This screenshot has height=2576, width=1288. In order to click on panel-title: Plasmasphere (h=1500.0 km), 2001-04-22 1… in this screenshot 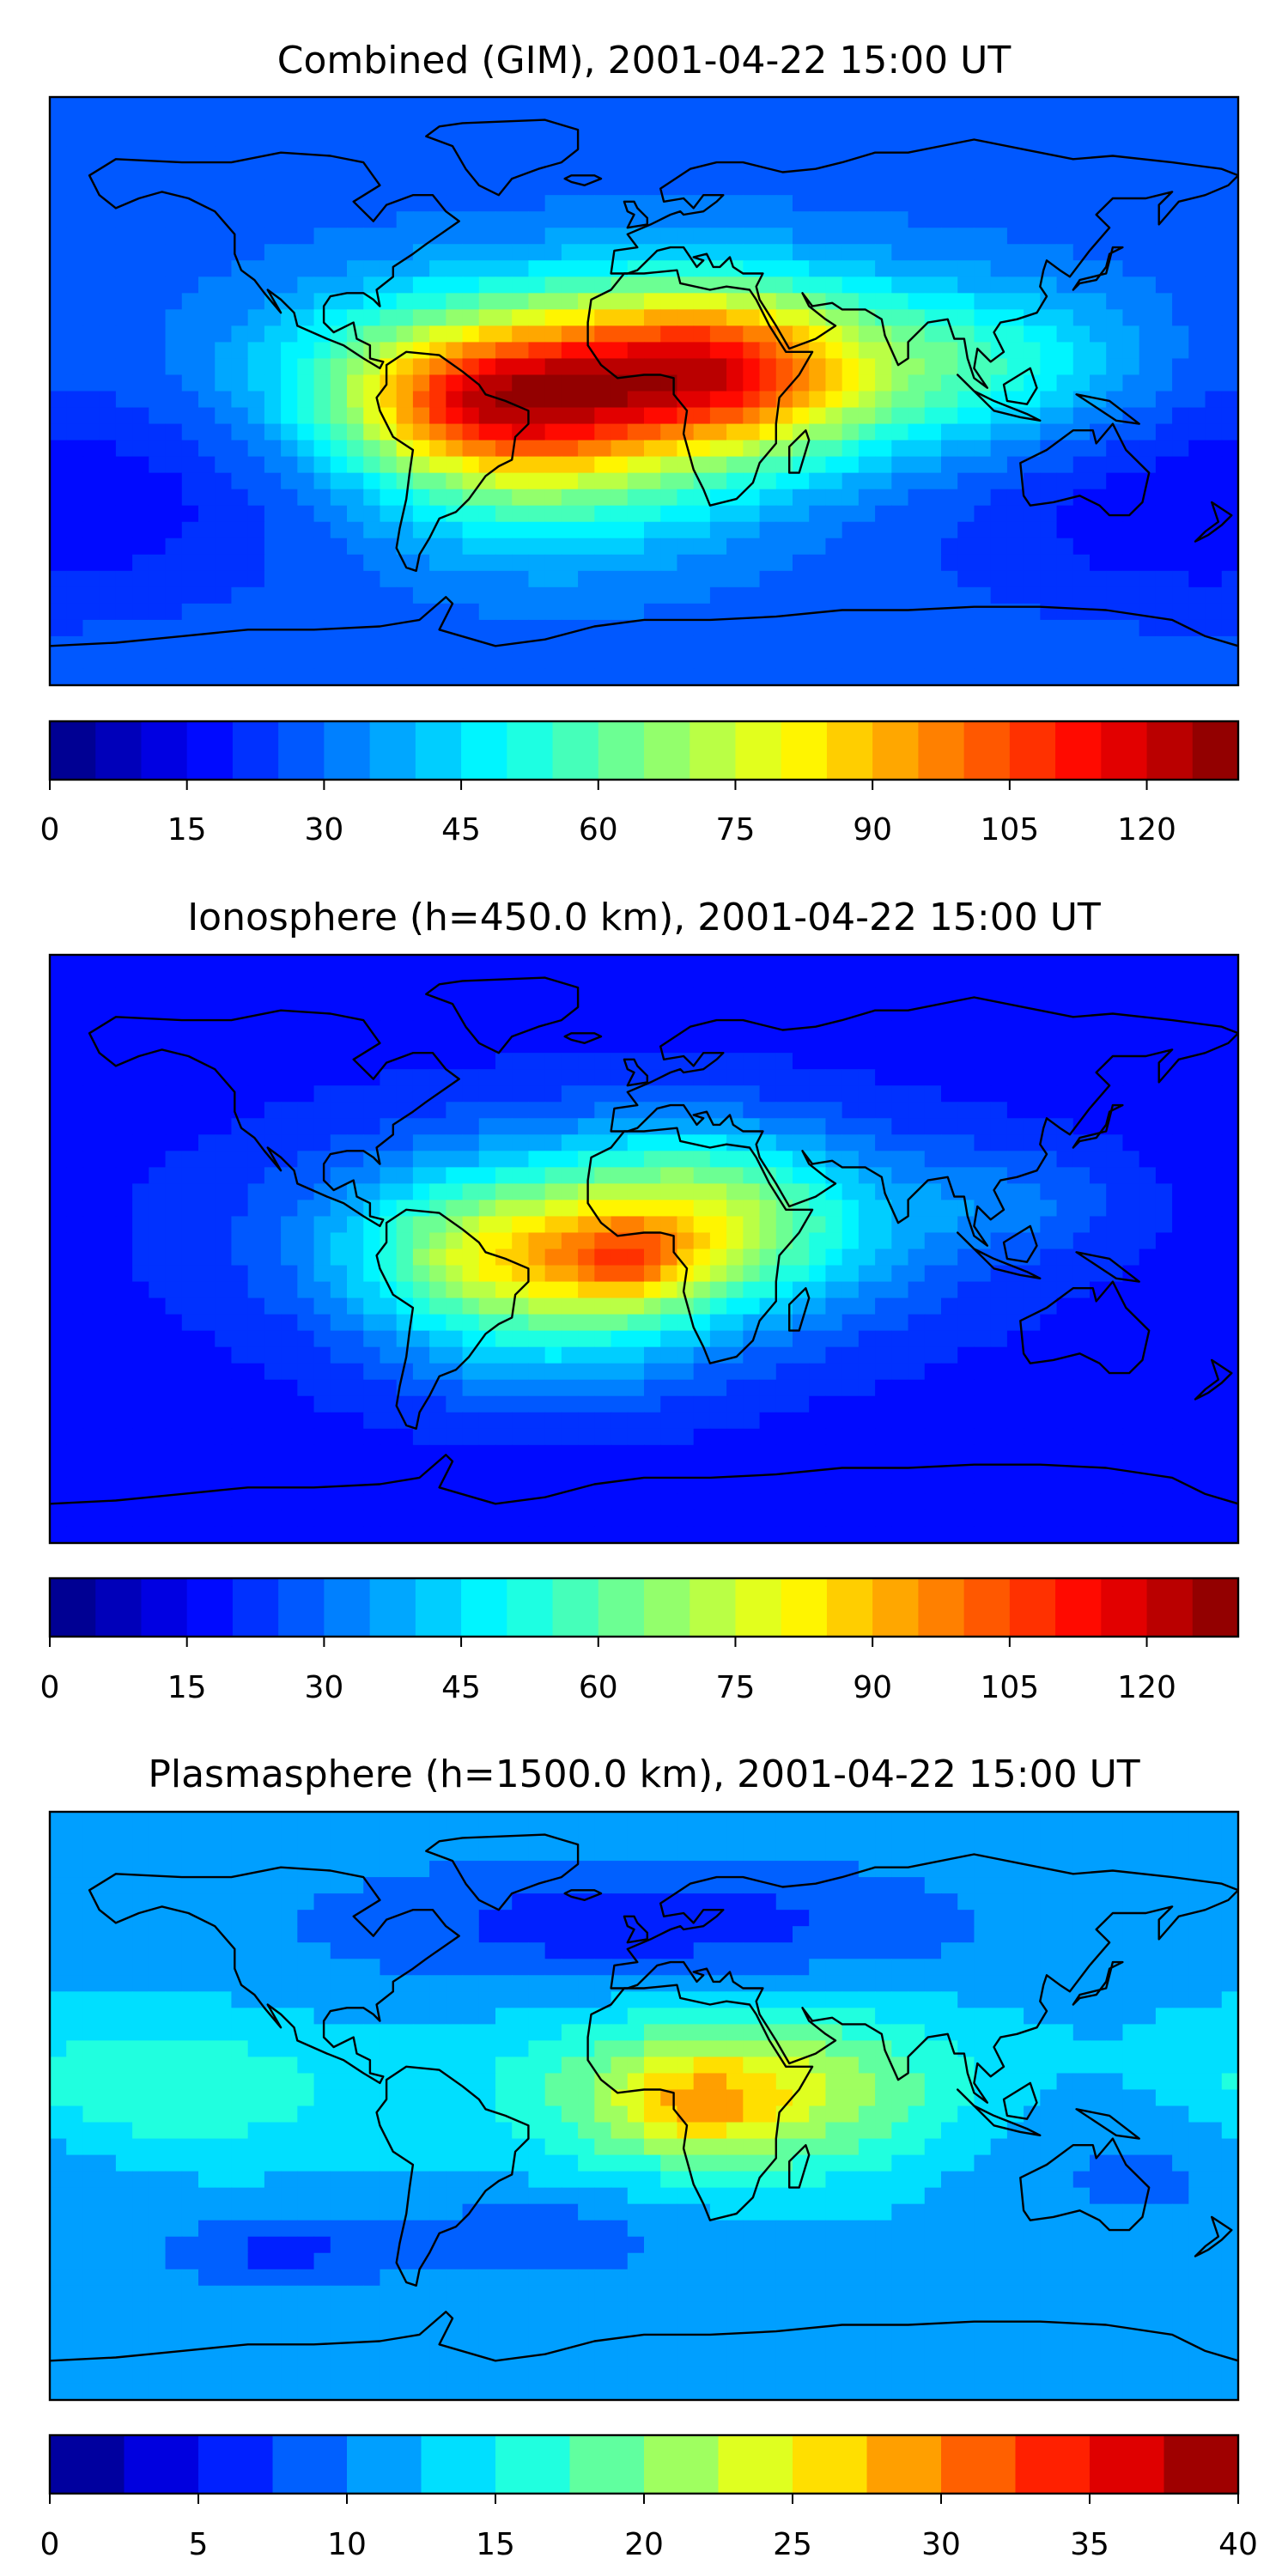, I will do `click(643, 1775)`.